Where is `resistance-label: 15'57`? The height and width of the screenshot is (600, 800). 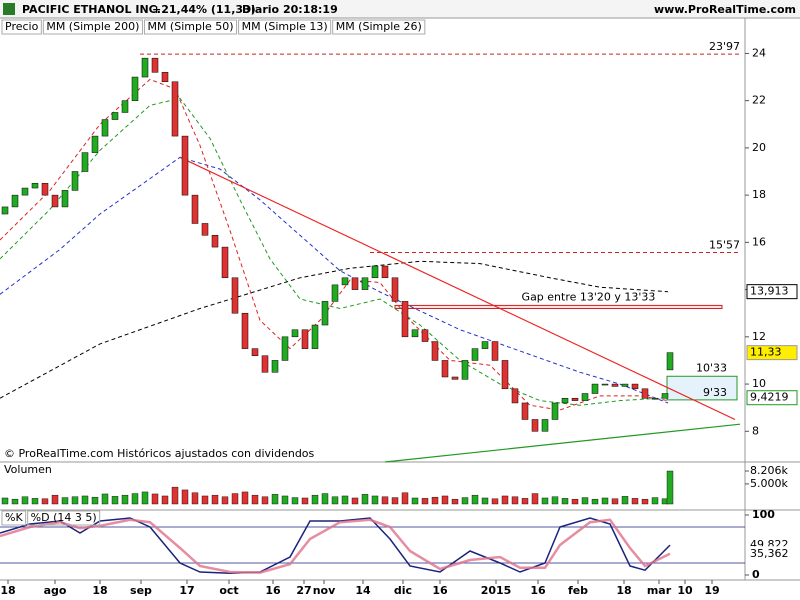
resistance-label: 15'57 is located at coordinates (724, 245).